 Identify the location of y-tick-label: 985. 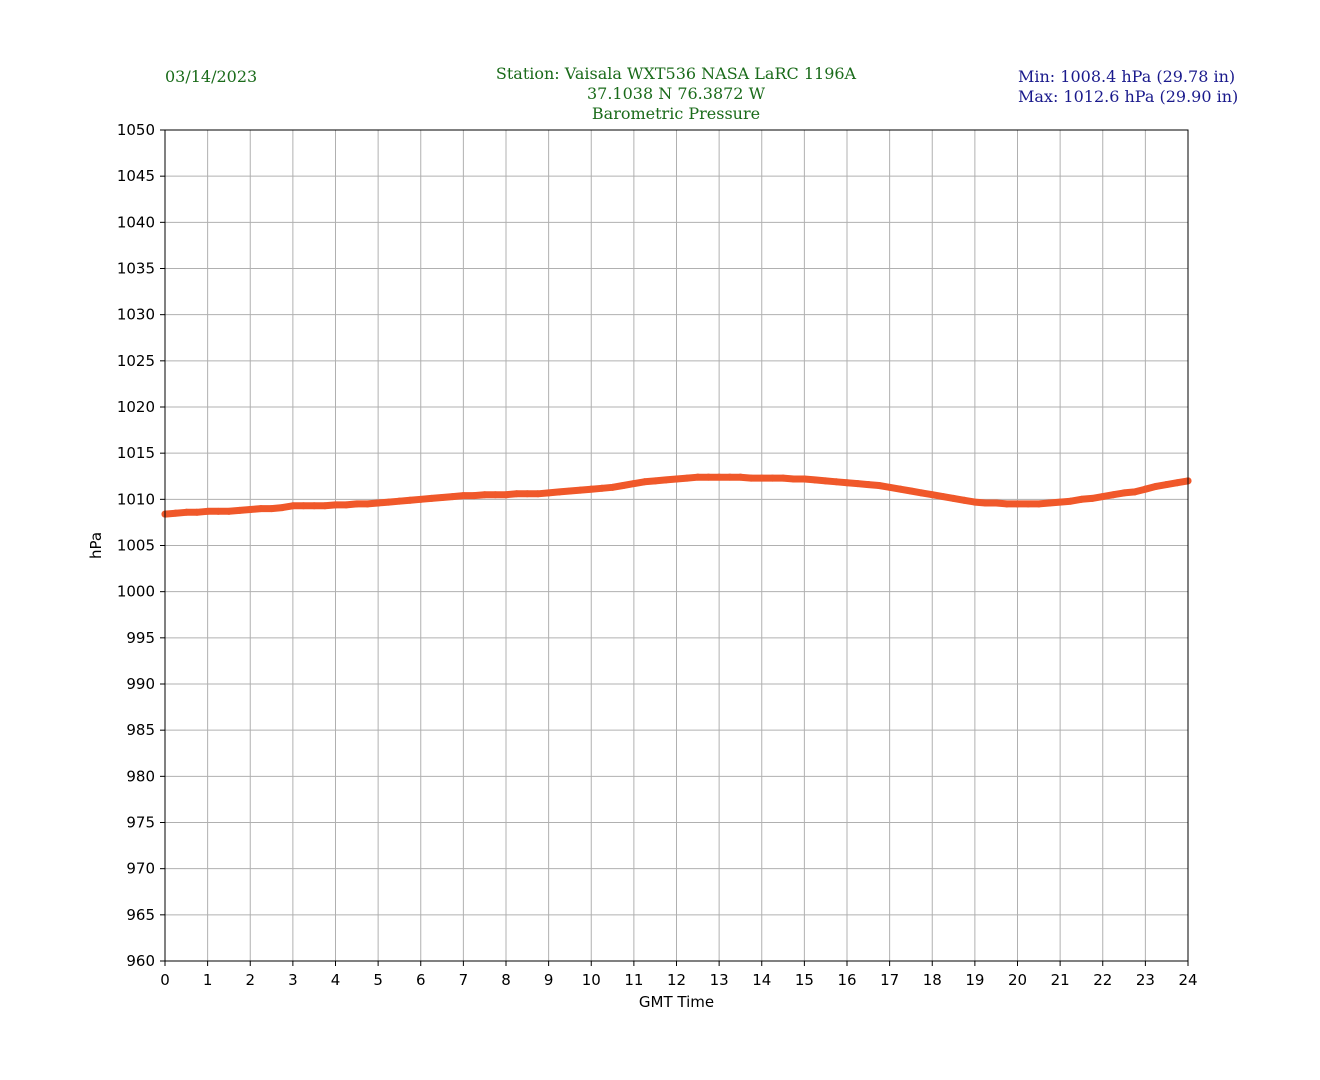
(140, 730).